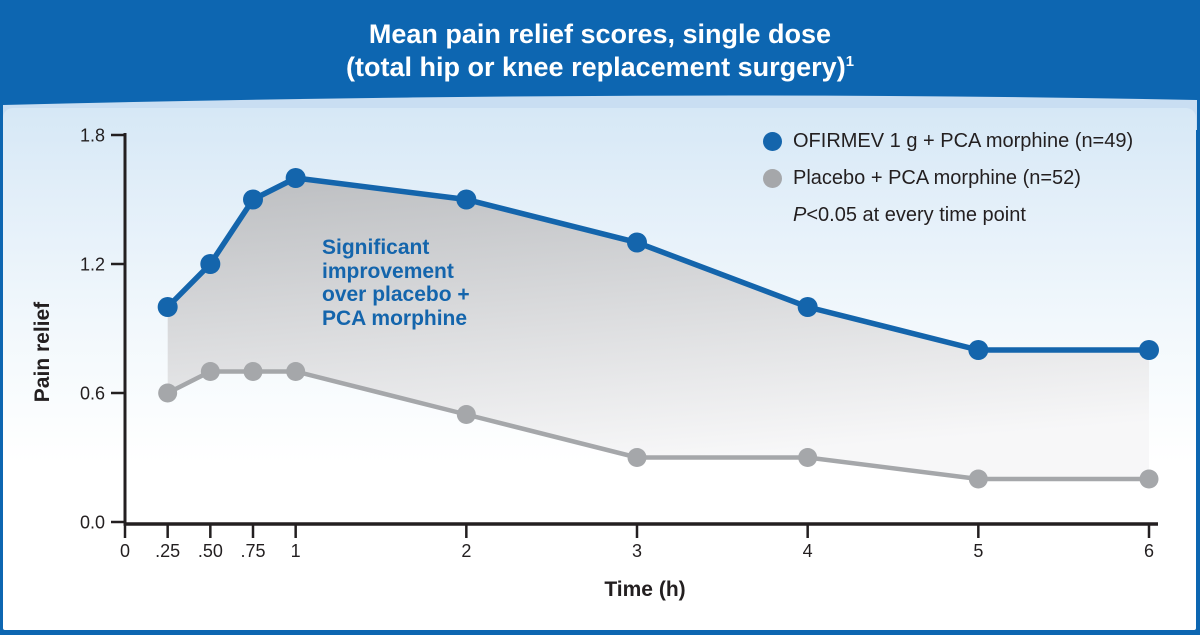  What do you see at coordinates (772, 141) in the screenshot?
I see `ofirmev-series-swatch-icon` at bounding box center [772, 141].